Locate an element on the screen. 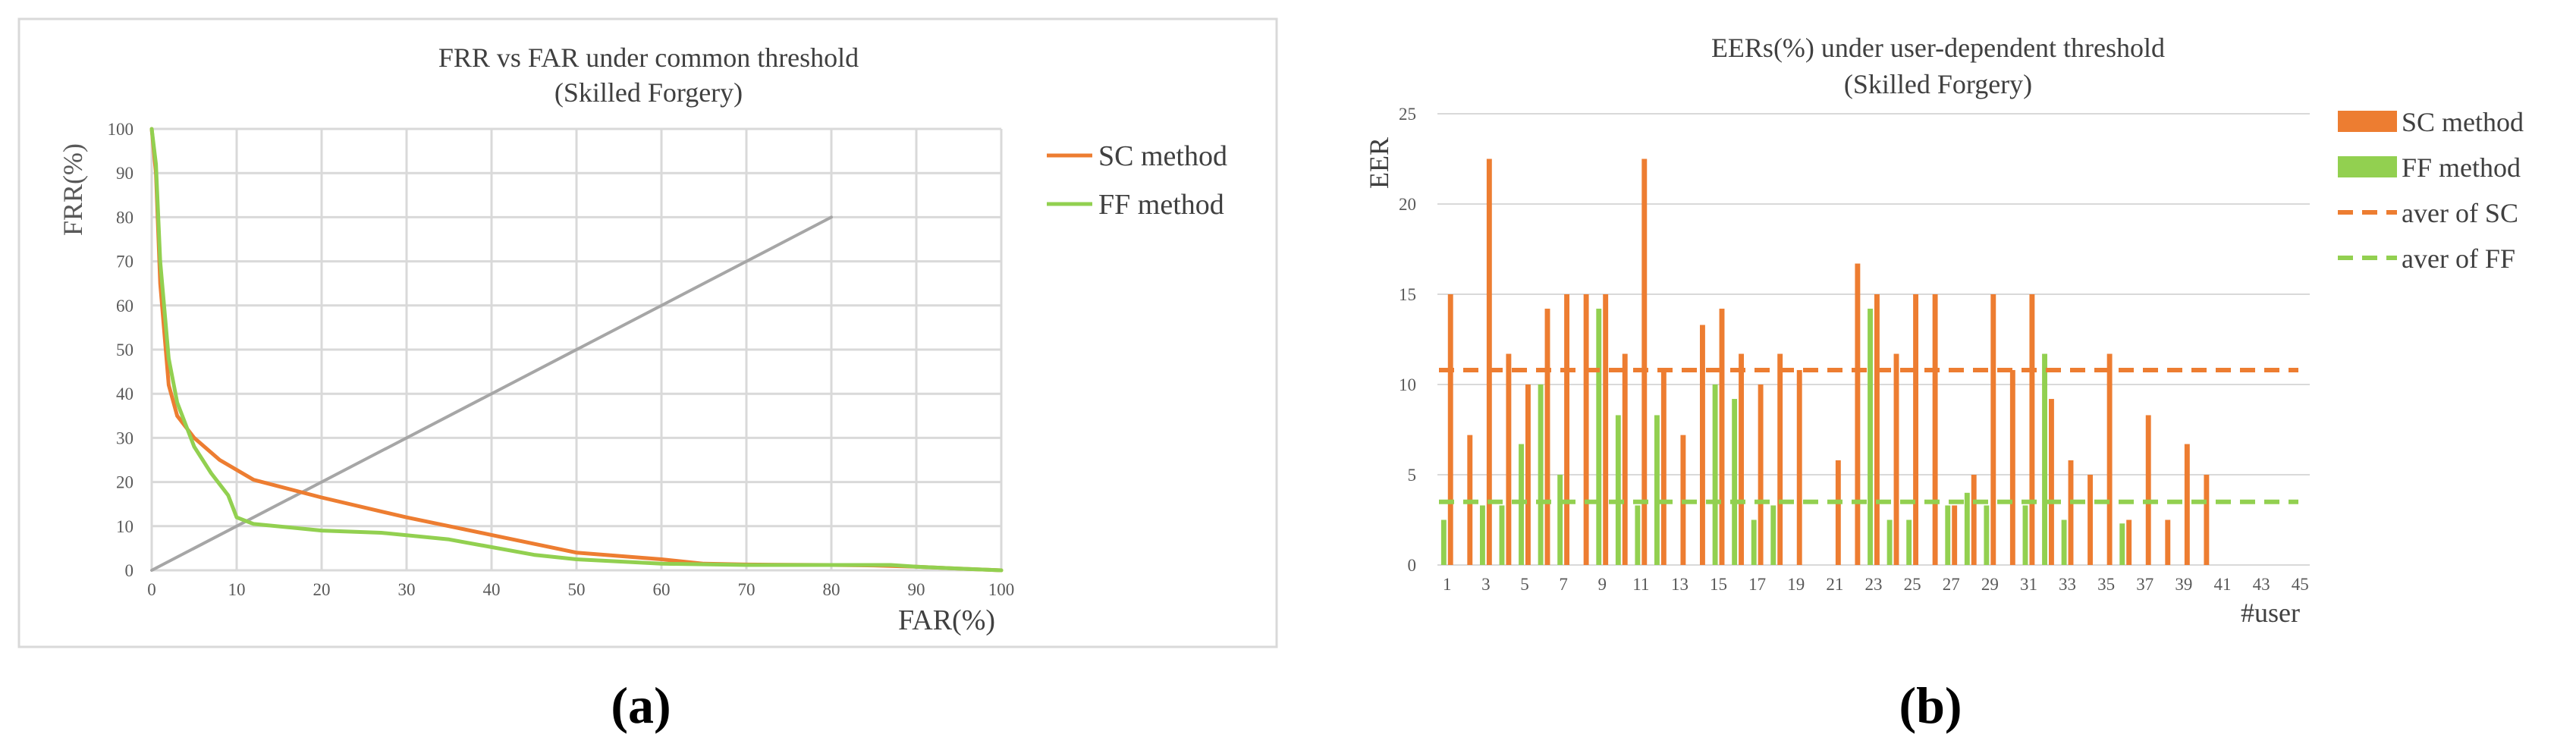 The image size is (2576, 747). panel-b-title-line1: EERs(%) under user-dependent threshold is located at coordinates (1938, 48).